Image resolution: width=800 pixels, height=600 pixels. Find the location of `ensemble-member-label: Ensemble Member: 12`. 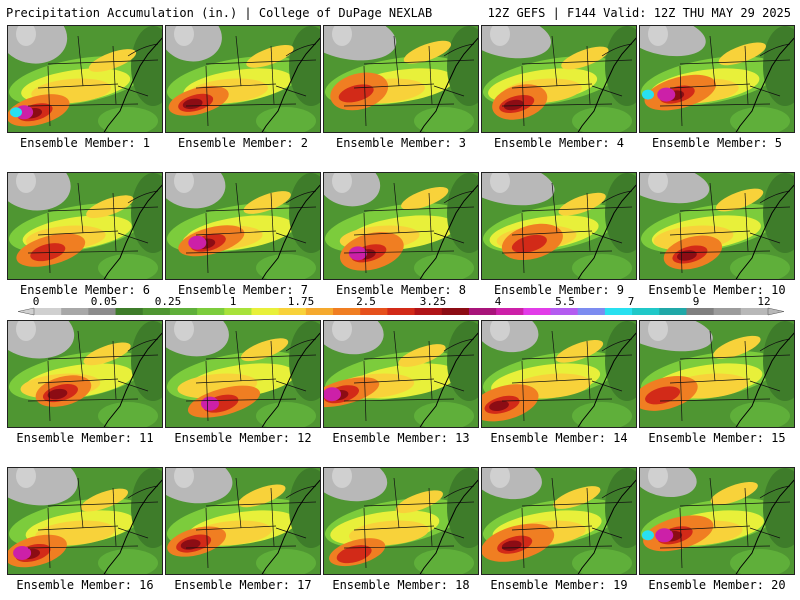

ensemble-member-label: Ensemble Member: 12 is located at coordinates (243, 438).